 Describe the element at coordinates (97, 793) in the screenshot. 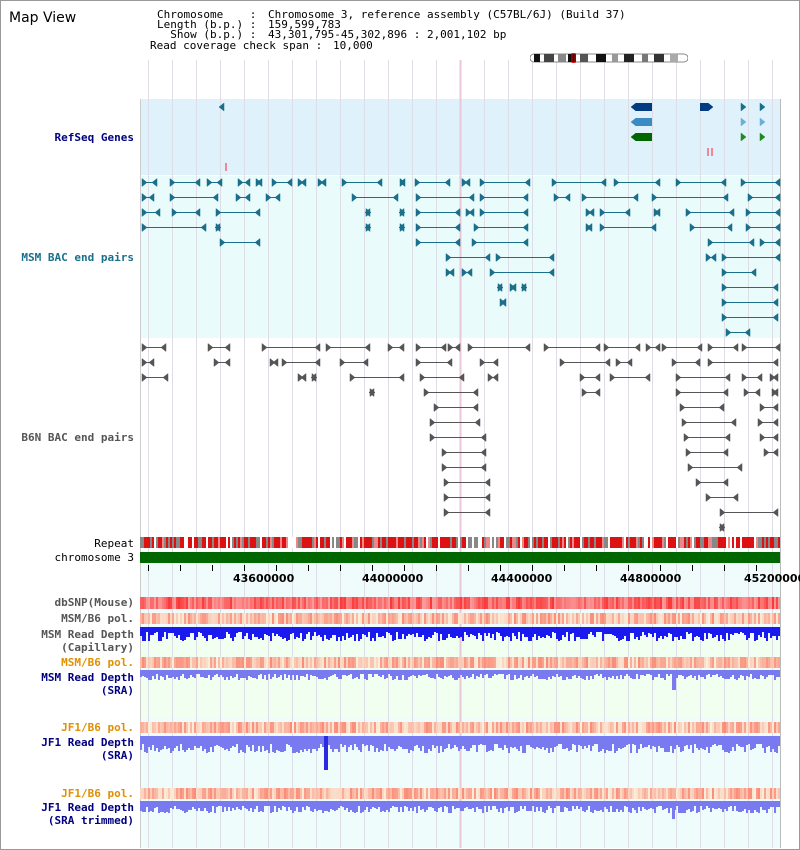

I see `track-label-jf1-b6-pol-2: JF1/B6 pol.` at that location.